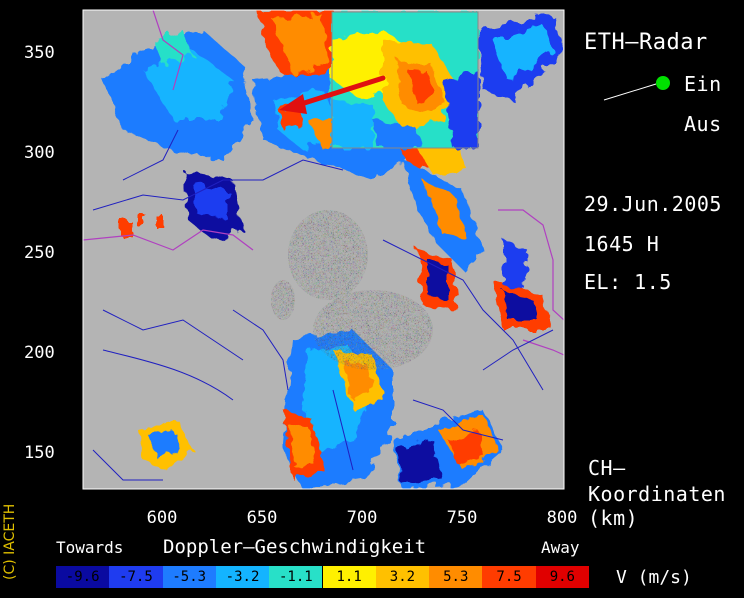 The width and height of the screenshot is (744, 598). What do you see at coordinates (39, 53) in the screenshot?
I see `y-tick-350: 350` at bounding box center [39, 53].